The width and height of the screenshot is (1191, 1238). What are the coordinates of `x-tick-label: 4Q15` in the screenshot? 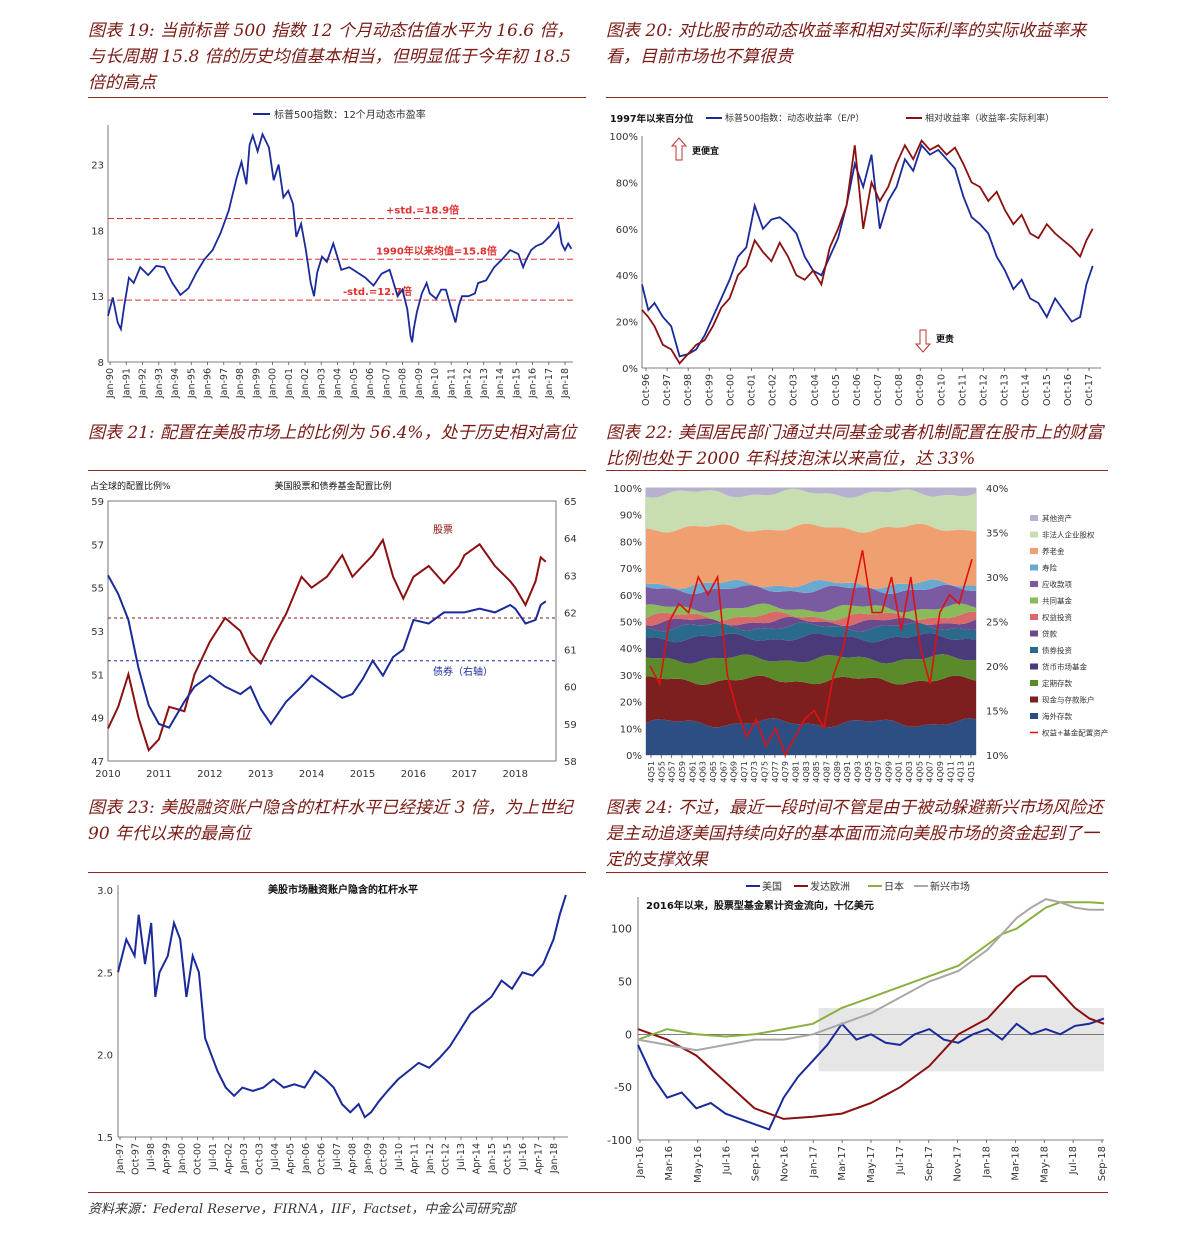 It's located at (971, 772).